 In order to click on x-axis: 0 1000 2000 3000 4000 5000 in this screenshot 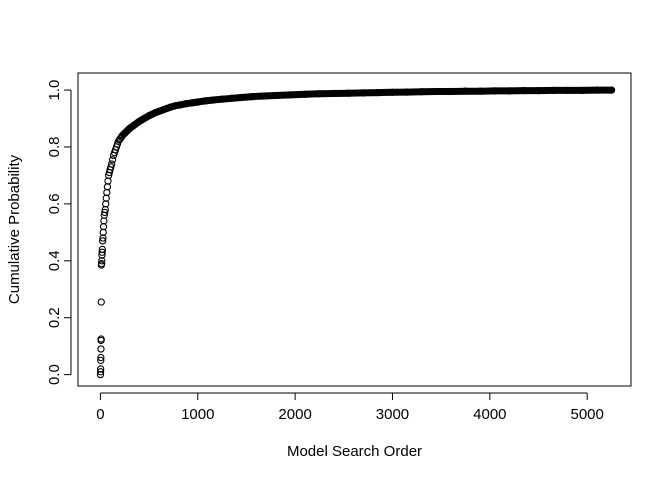, I will do `click(350, 407)`.